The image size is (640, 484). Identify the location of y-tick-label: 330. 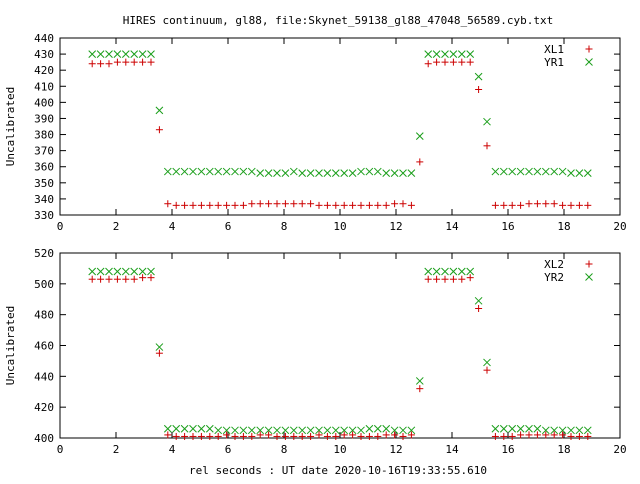
(44, 215).